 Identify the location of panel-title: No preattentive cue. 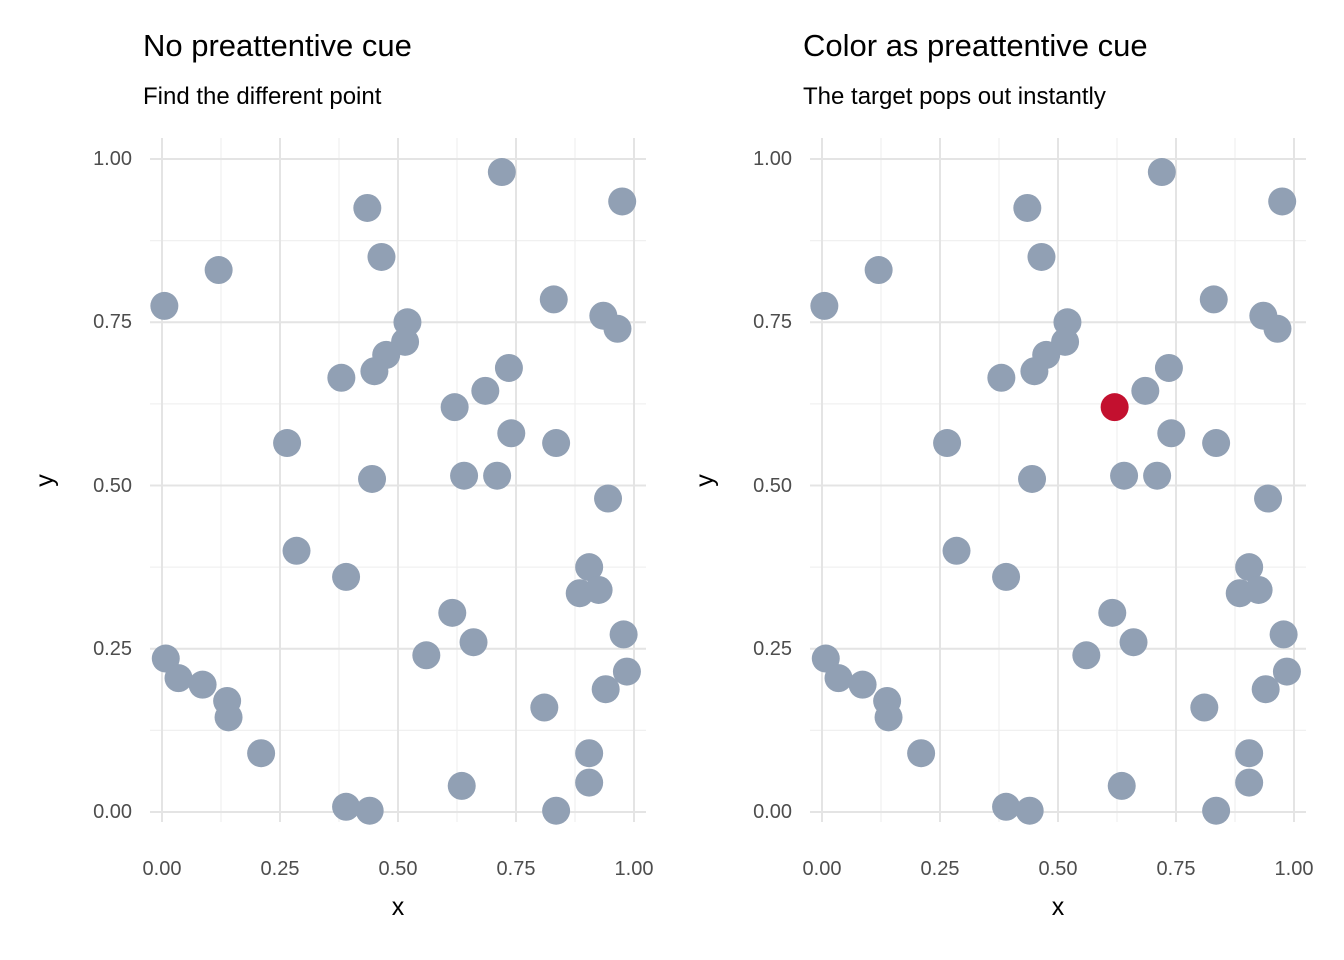
(277, 45).